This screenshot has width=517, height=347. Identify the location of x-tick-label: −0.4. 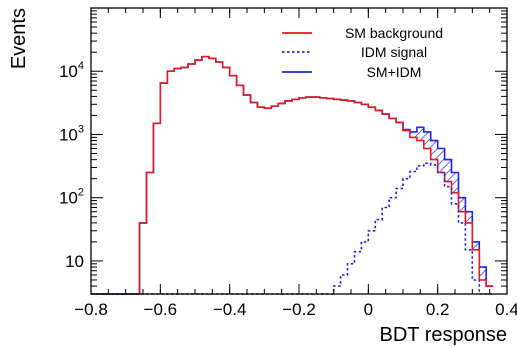
(230, 309).